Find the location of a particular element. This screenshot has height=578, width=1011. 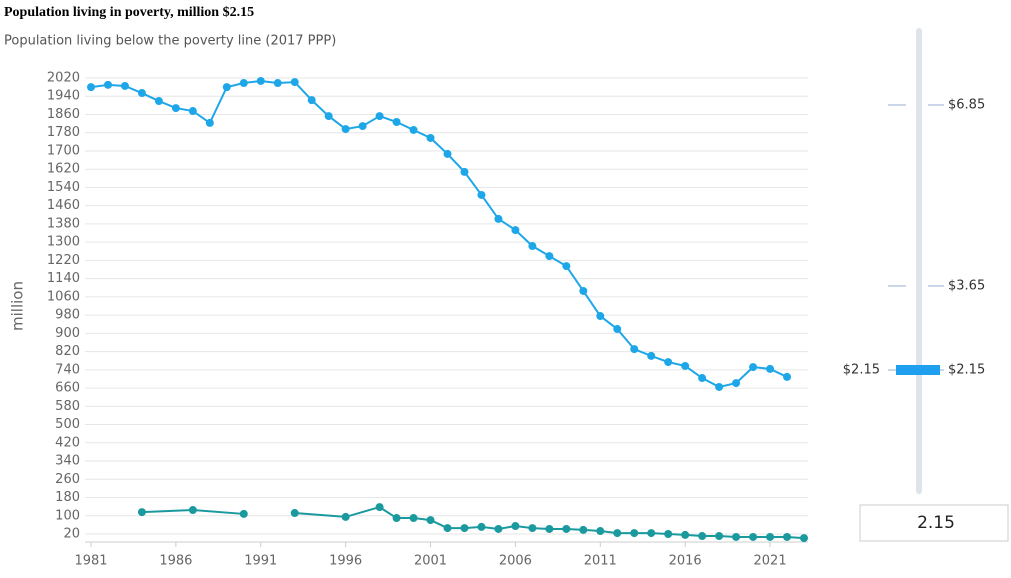

y-tick-label: 1540 is located at coordinates (63, 187).